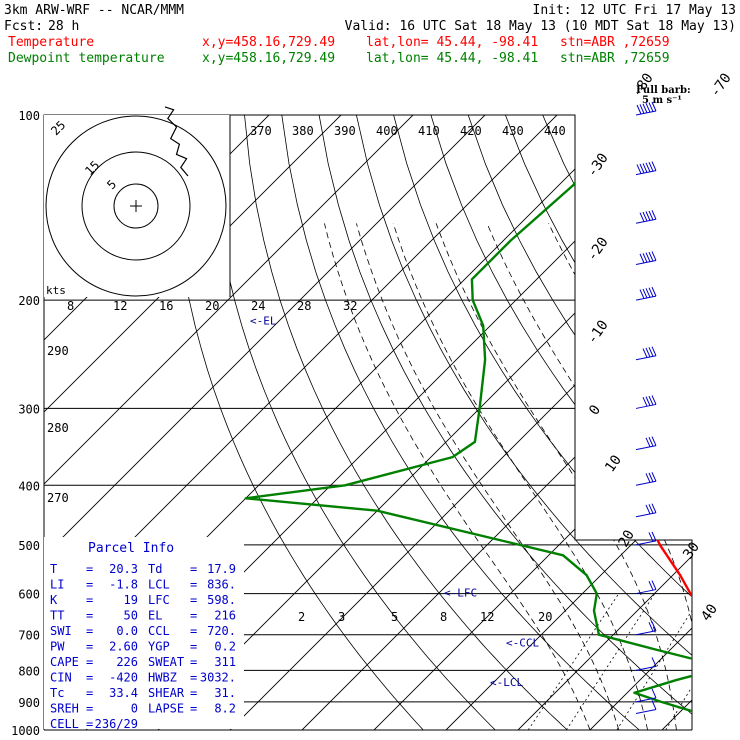 The height and width of the screenshot is (740, 740). I want to click on temperature-legend-station: stn=ABR ,72659, so click(615, 42).